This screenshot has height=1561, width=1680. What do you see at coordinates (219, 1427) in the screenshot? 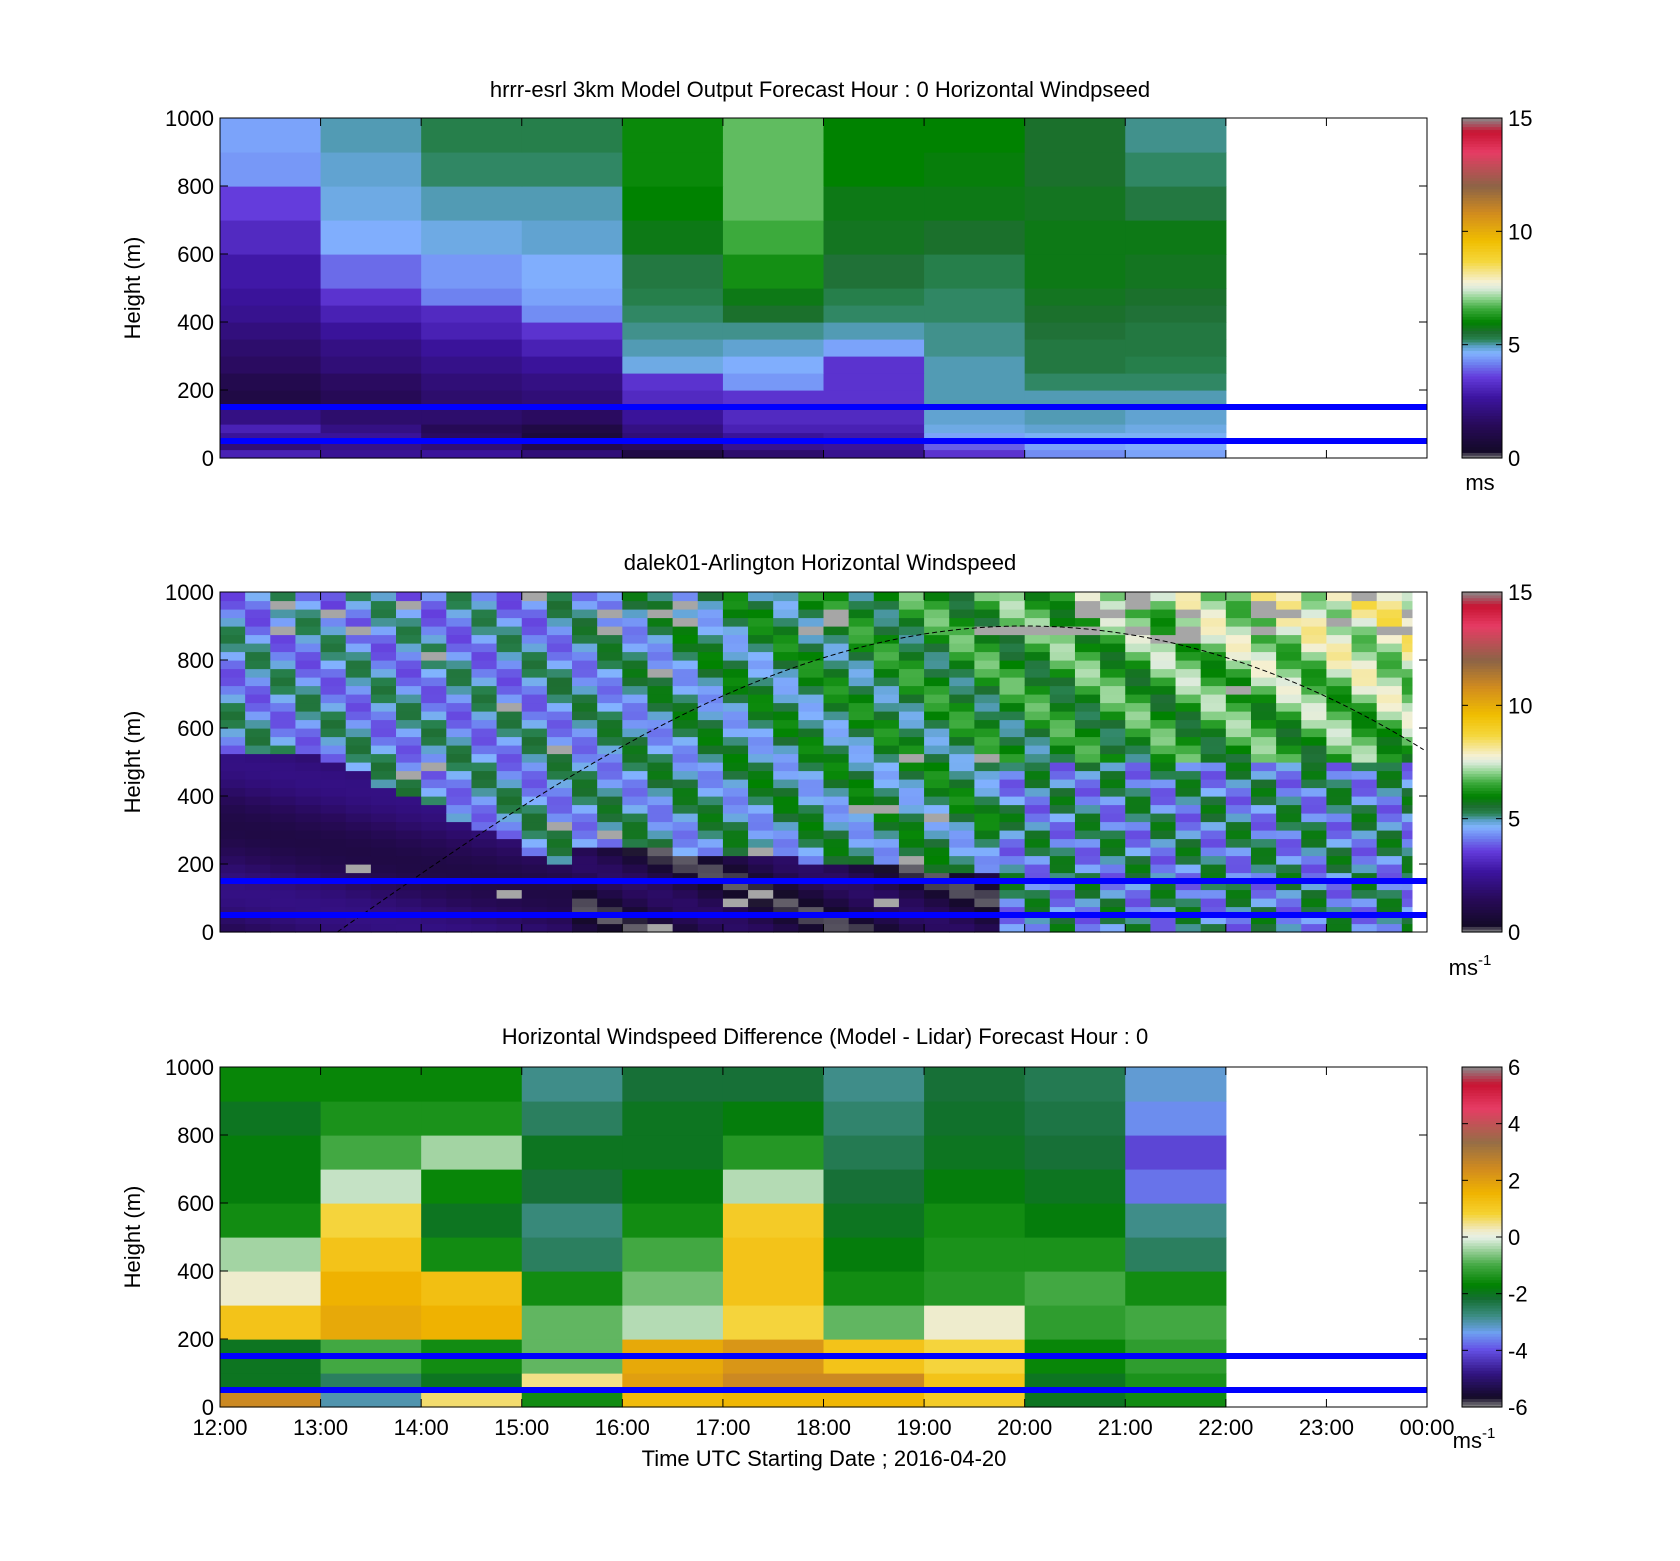
I see `x-tick-label: 12:00` at bounding box center [219, 1427].